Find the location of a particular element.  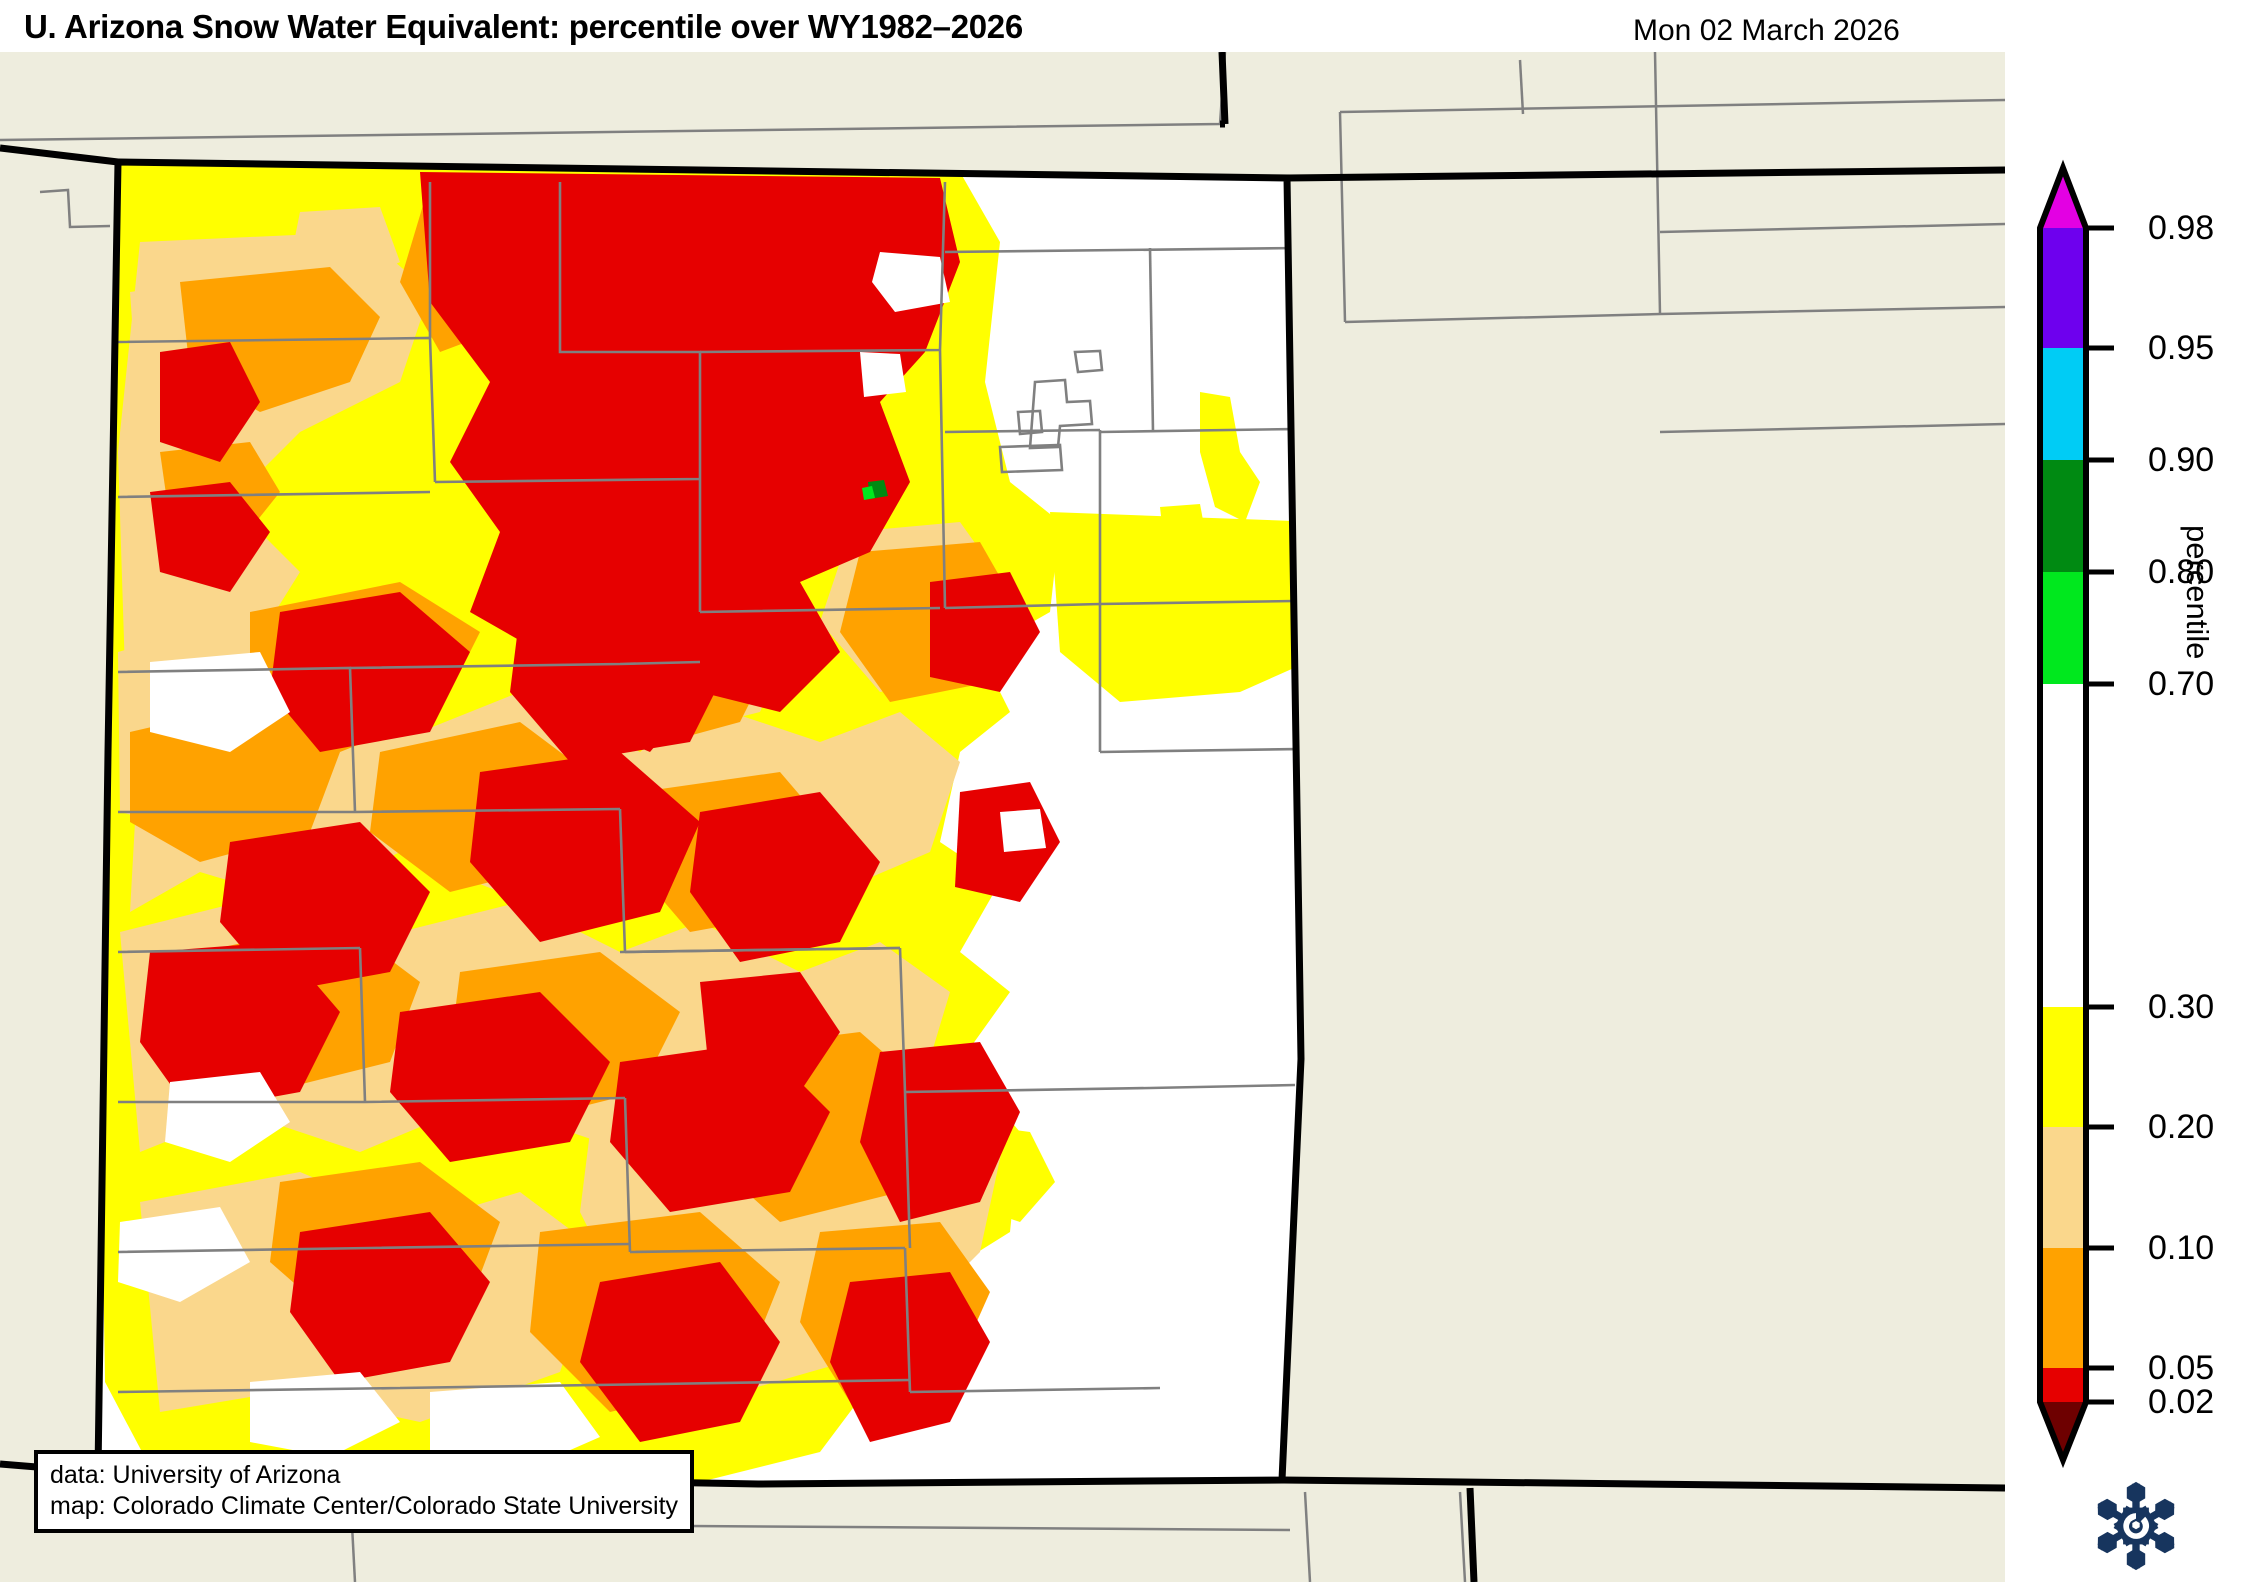

colorbar-tick-label-5: 0.30 is located at coordinates (2181, 1007).